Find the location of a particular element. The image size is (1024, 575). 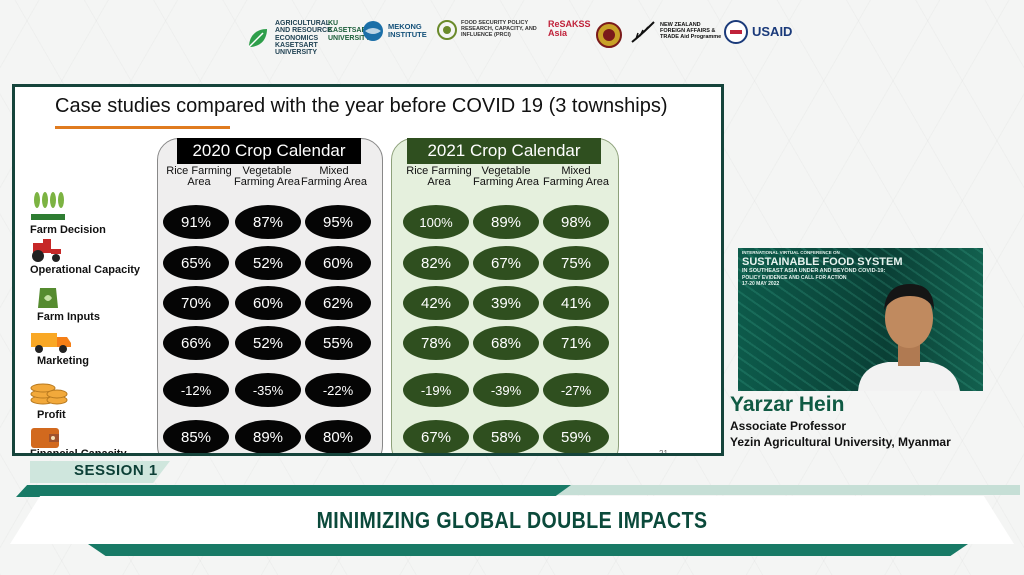

value-pill: -19% is located at coordinates (436, 390).